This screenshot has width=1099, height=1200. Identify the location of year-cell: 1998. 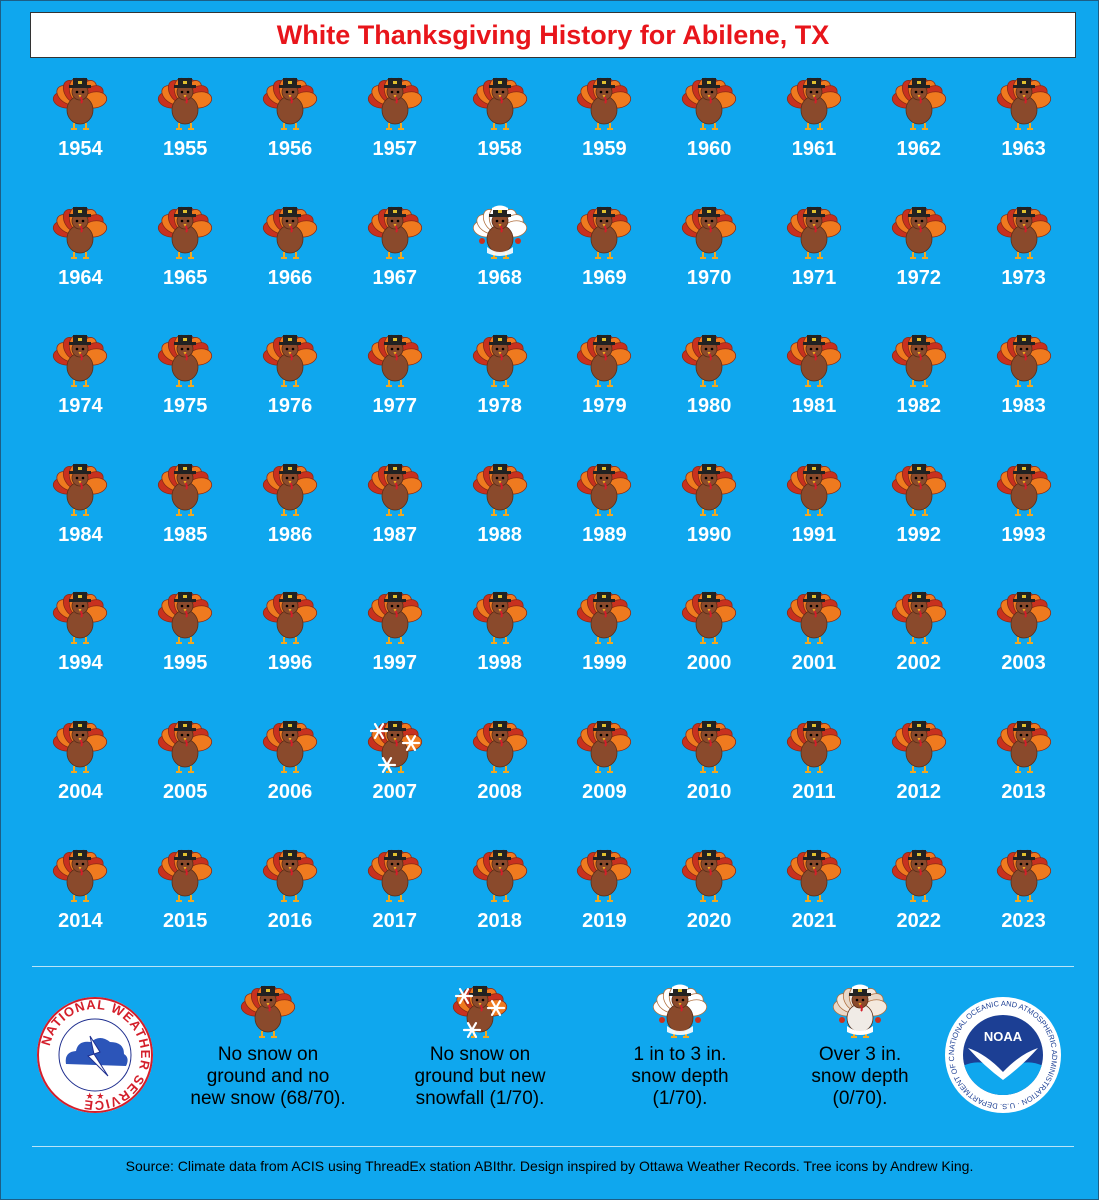
(499, 650).